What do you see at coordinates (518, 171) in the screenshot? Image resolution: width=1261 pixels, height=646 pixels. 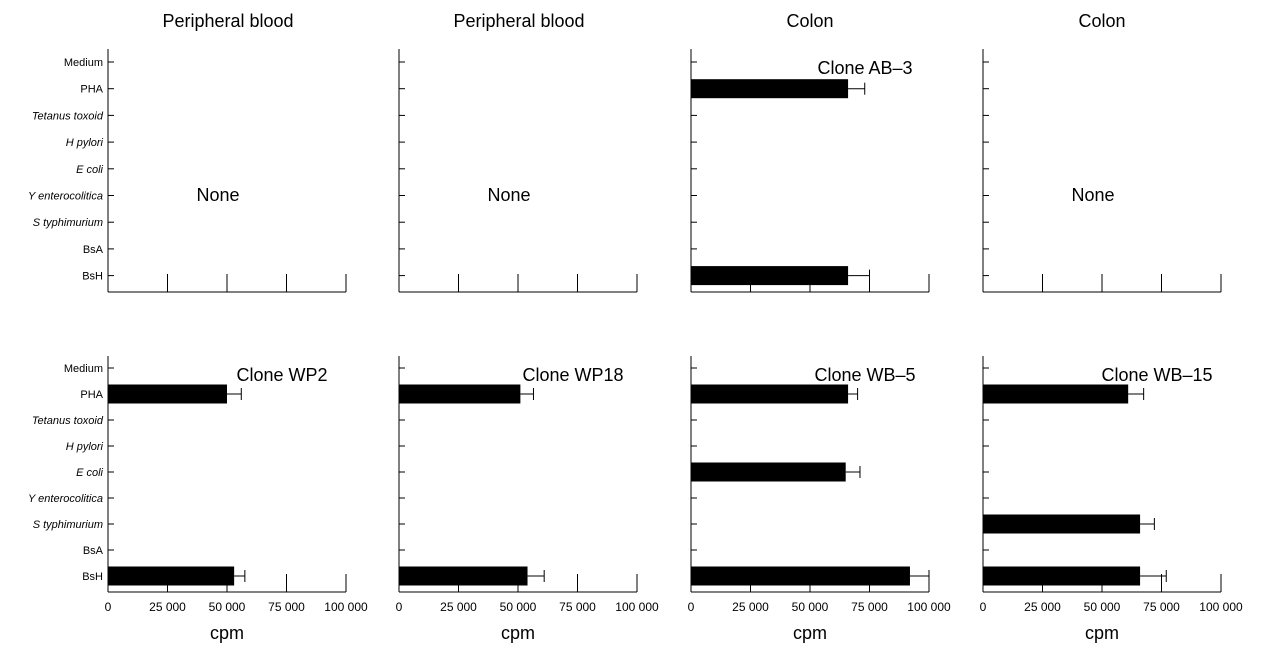 I see `panel-2: None` at bounding box center [518, 171].